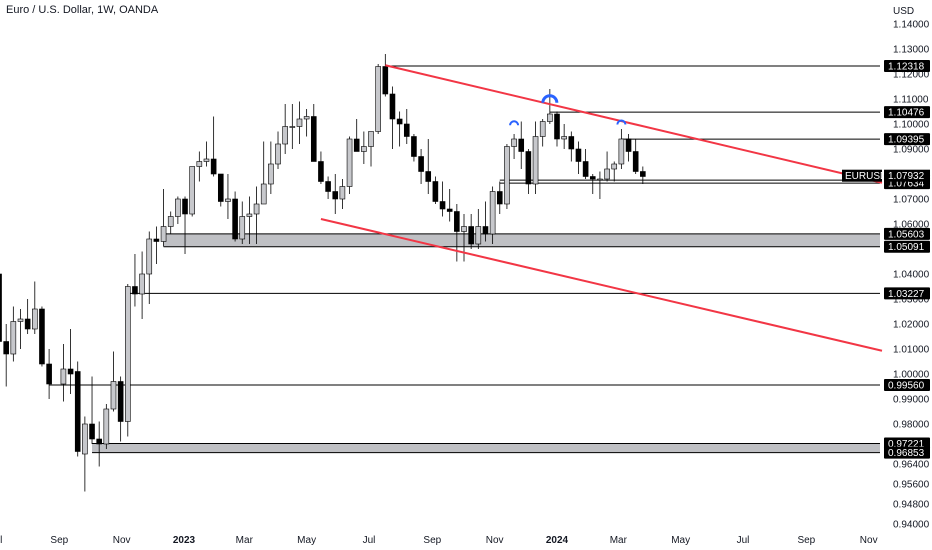  I want to click on last-price-badge-text: 1.07932, so click(906, 176).